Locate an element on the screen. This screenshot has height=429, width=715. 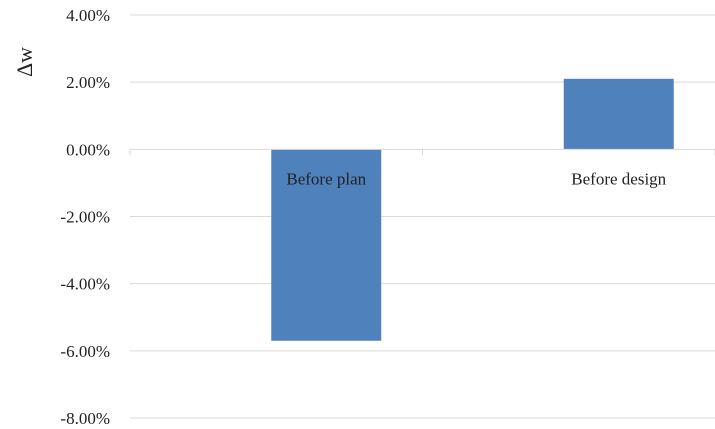
y-axis-ticks: 4.00% 2.00% 0.00% -2.00% -4.00% -6.00% -8.00% is located at coordinates (85, 217).